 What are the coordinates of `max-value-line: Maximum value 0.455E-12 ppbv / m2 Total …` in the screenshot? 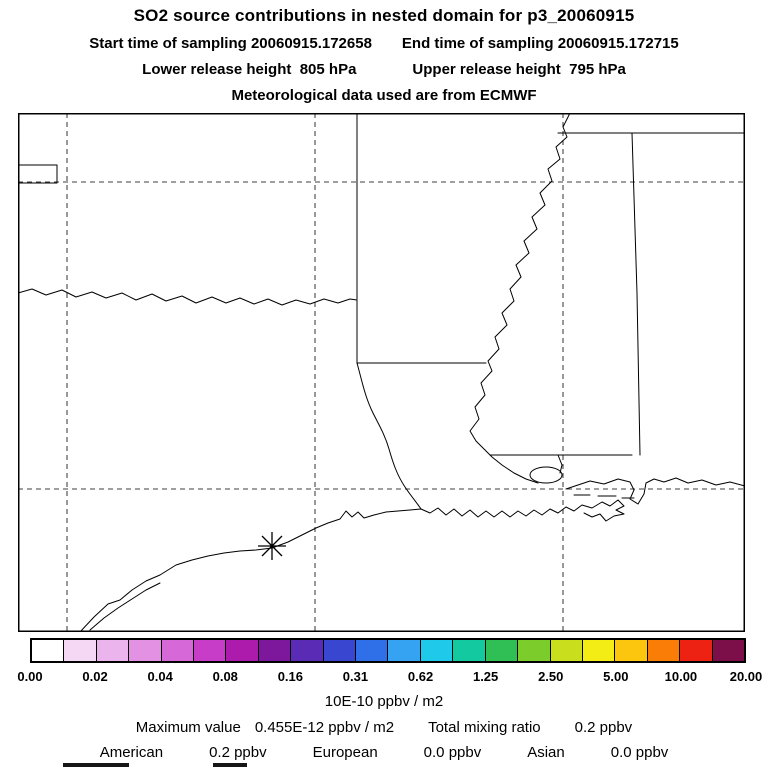 It's located at (384, 727).